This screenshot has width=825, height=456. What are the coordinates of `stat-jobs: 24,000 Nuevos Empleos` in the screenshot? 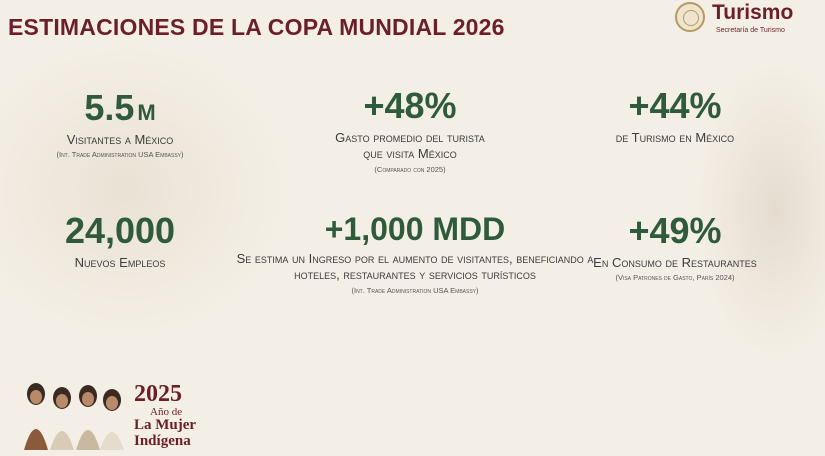 It's located at (120, 242).